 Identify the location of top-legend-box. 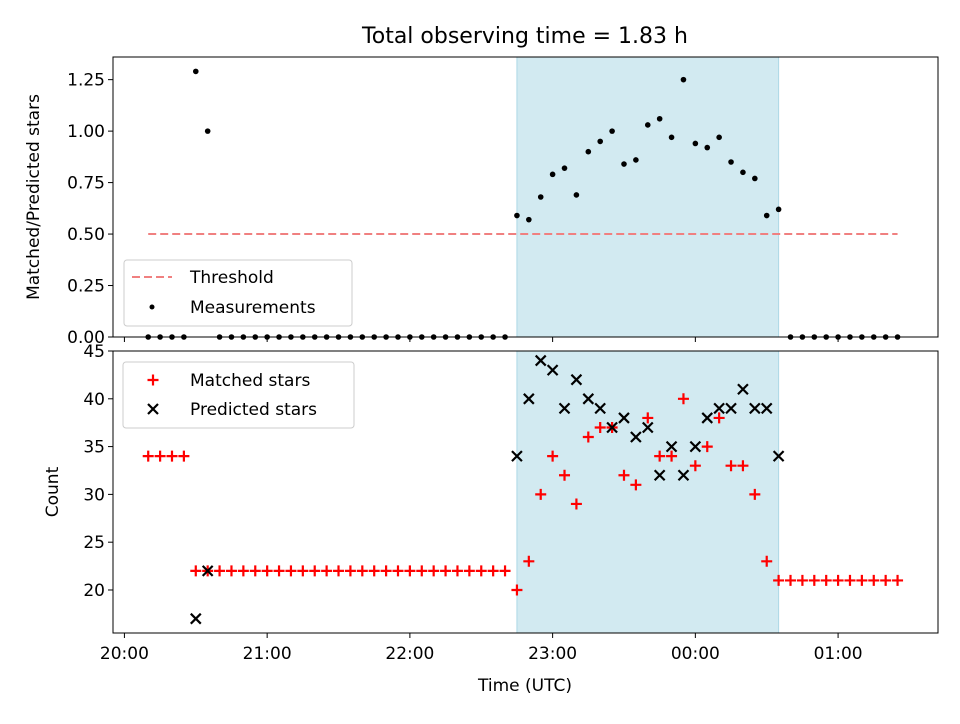
(238, 293).